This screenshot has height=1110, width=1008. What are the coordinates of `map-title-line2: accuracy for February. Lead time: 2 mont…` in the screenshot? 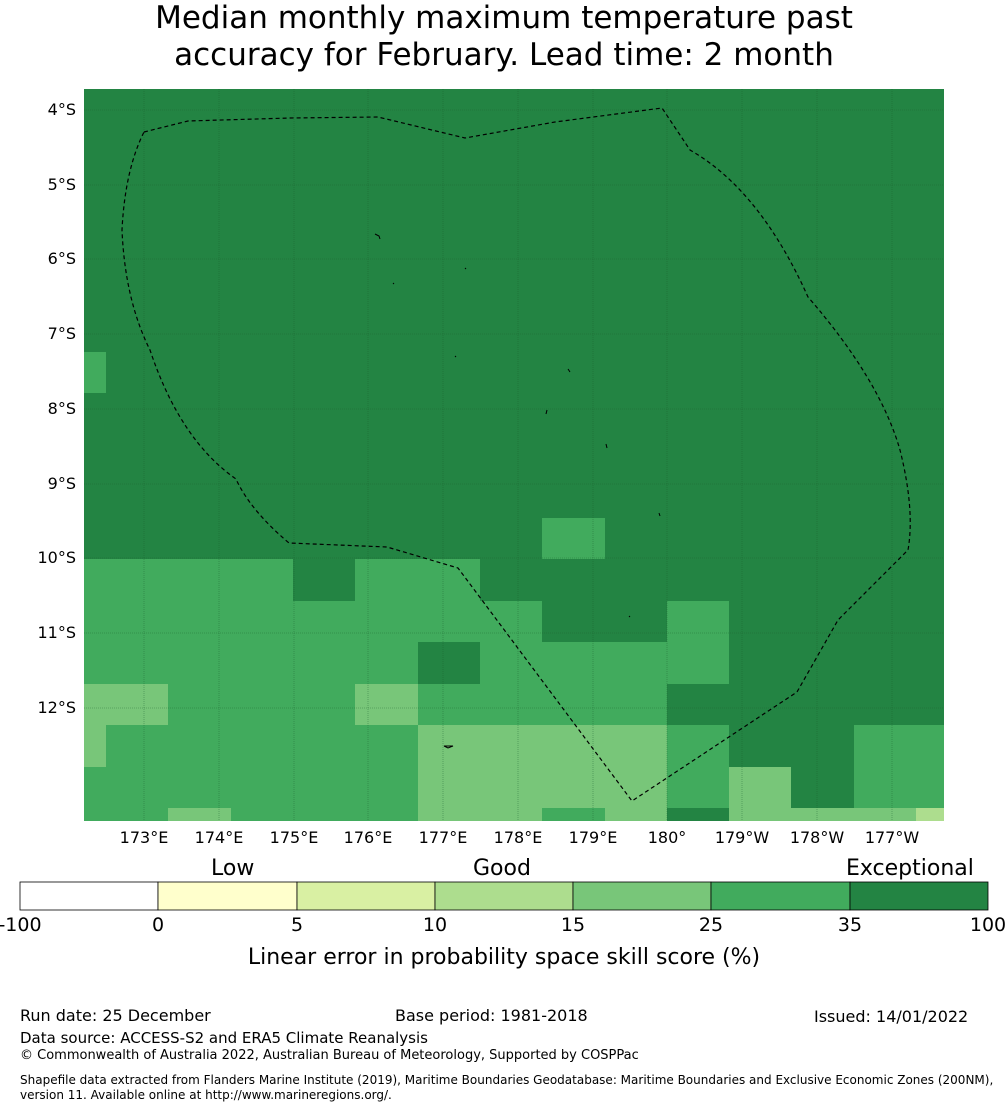 It's located at (504, 55).